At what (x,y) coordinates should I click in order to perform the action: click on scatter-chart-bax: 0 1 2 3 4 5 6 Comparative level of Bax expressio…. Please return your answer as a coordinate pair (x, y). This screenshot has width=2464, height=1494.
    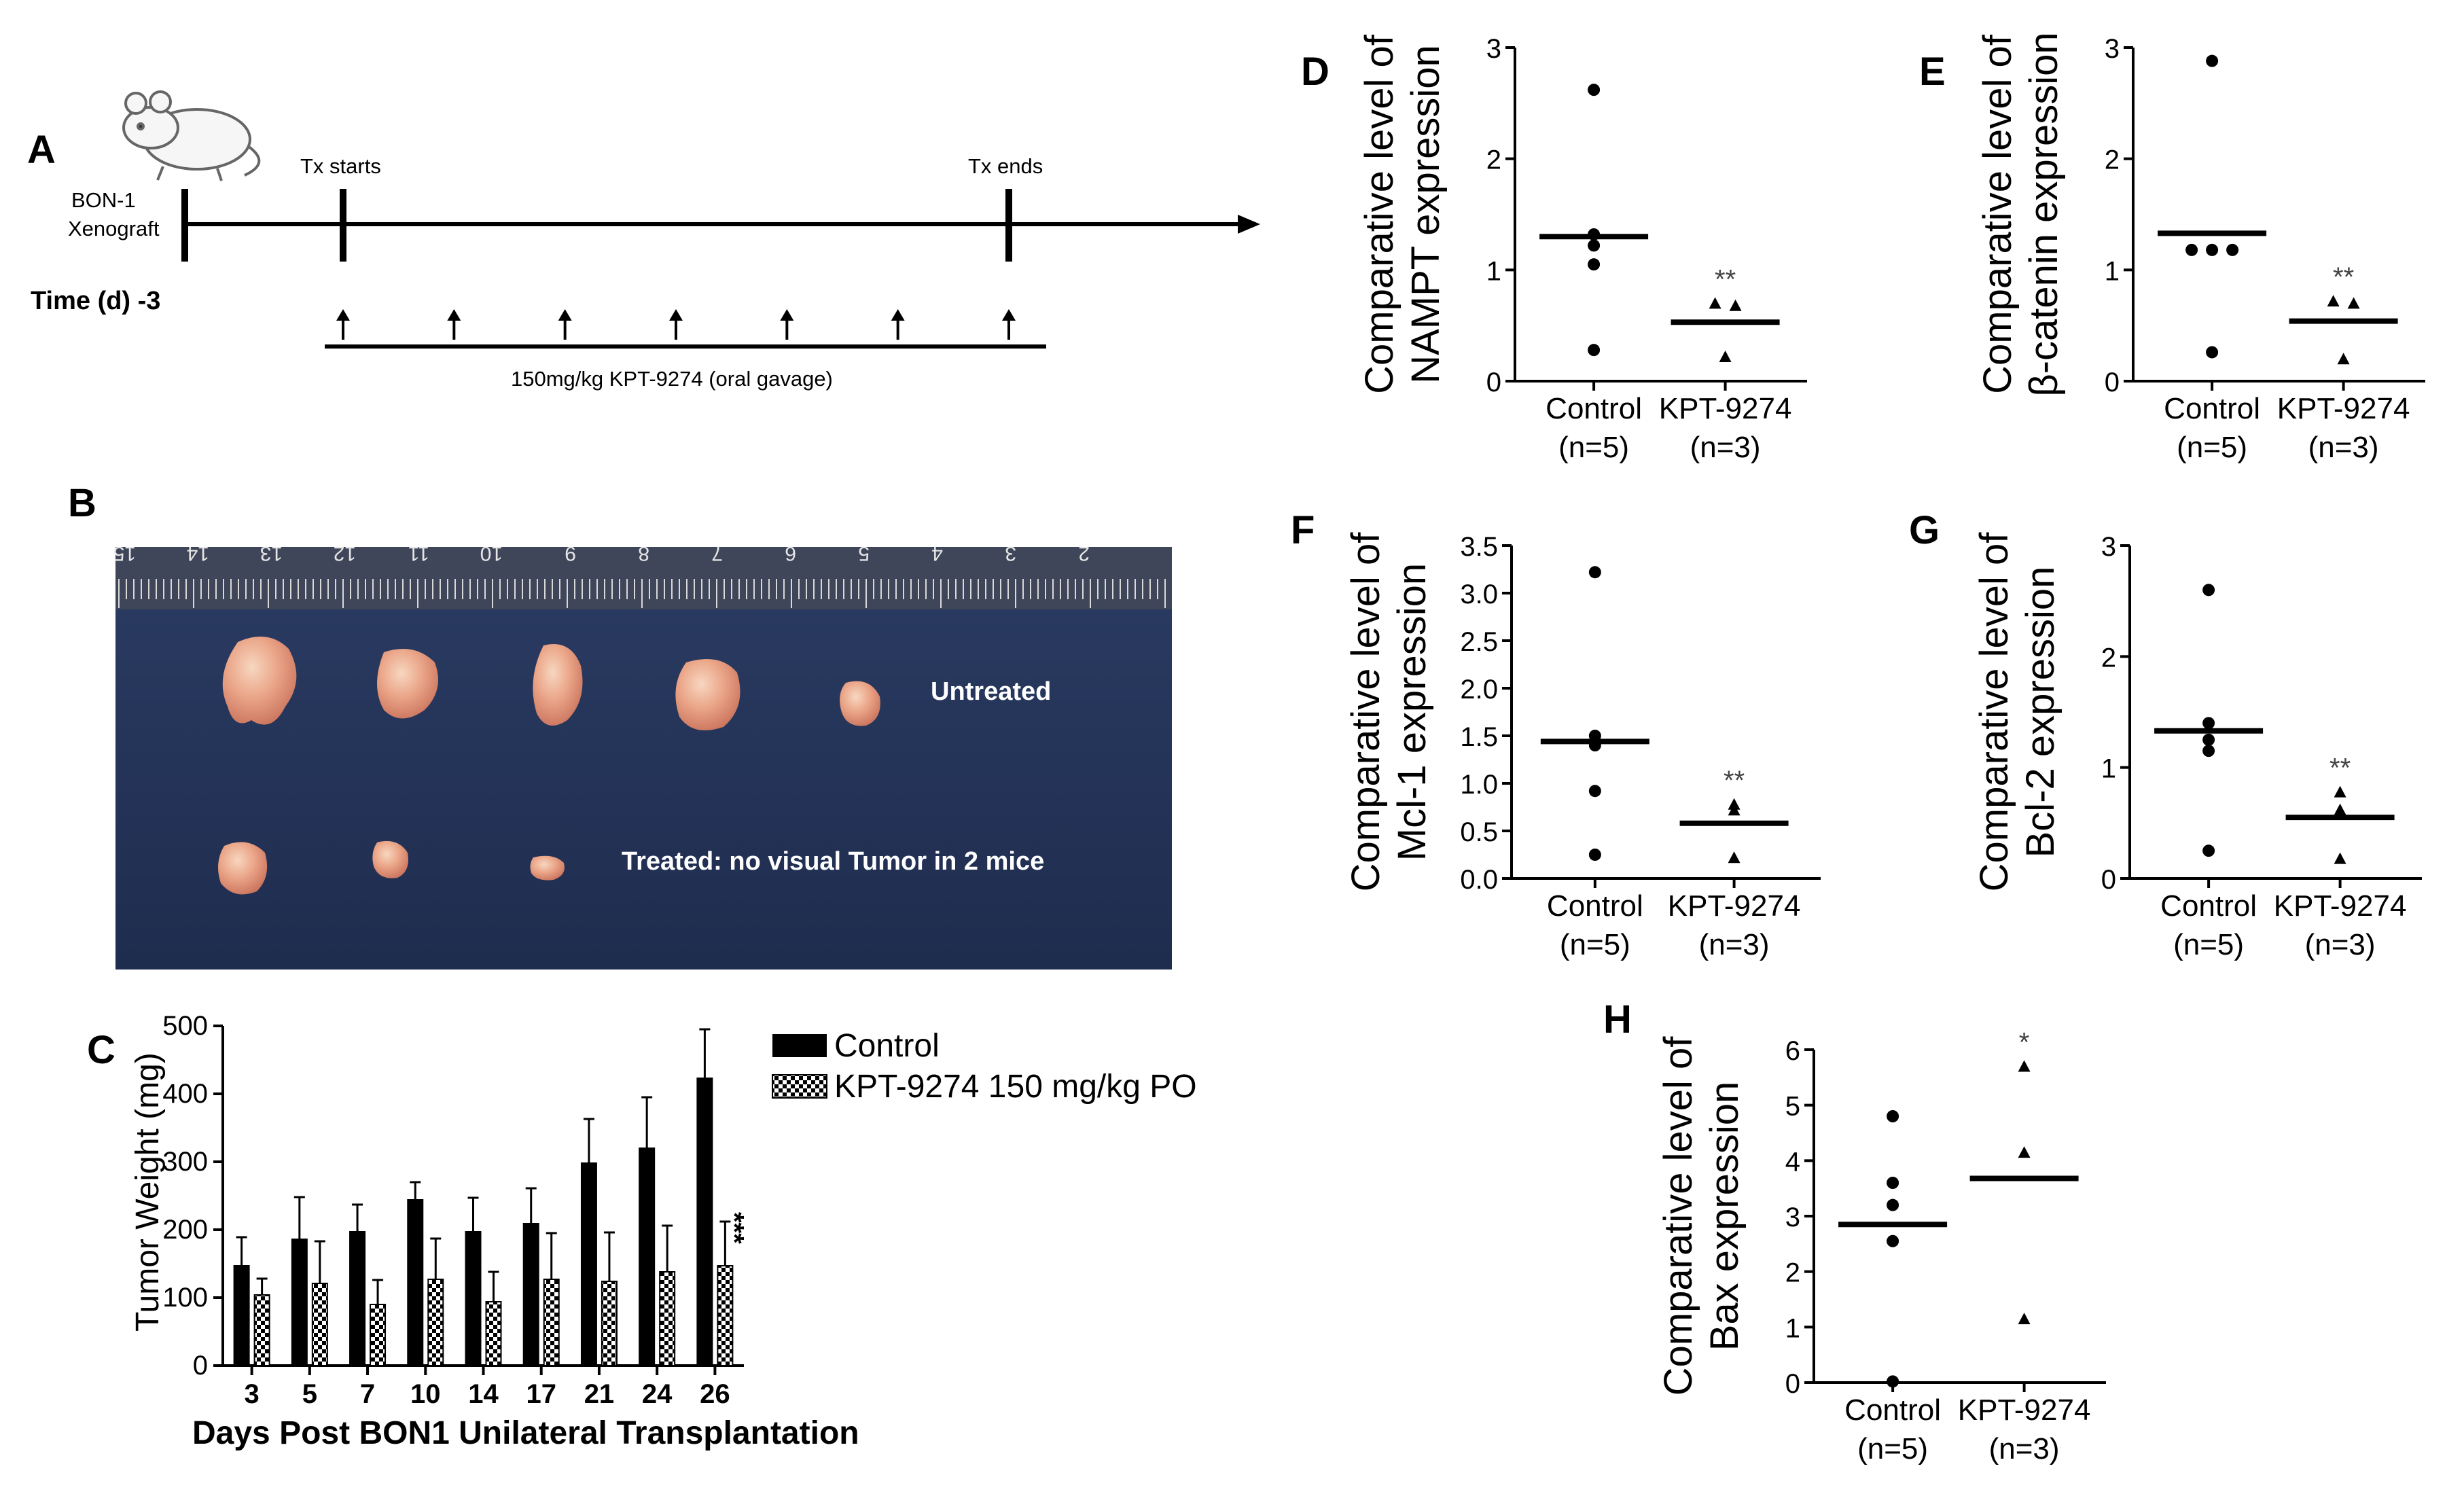
    Looking at the image, I should click on (1881, 1247).